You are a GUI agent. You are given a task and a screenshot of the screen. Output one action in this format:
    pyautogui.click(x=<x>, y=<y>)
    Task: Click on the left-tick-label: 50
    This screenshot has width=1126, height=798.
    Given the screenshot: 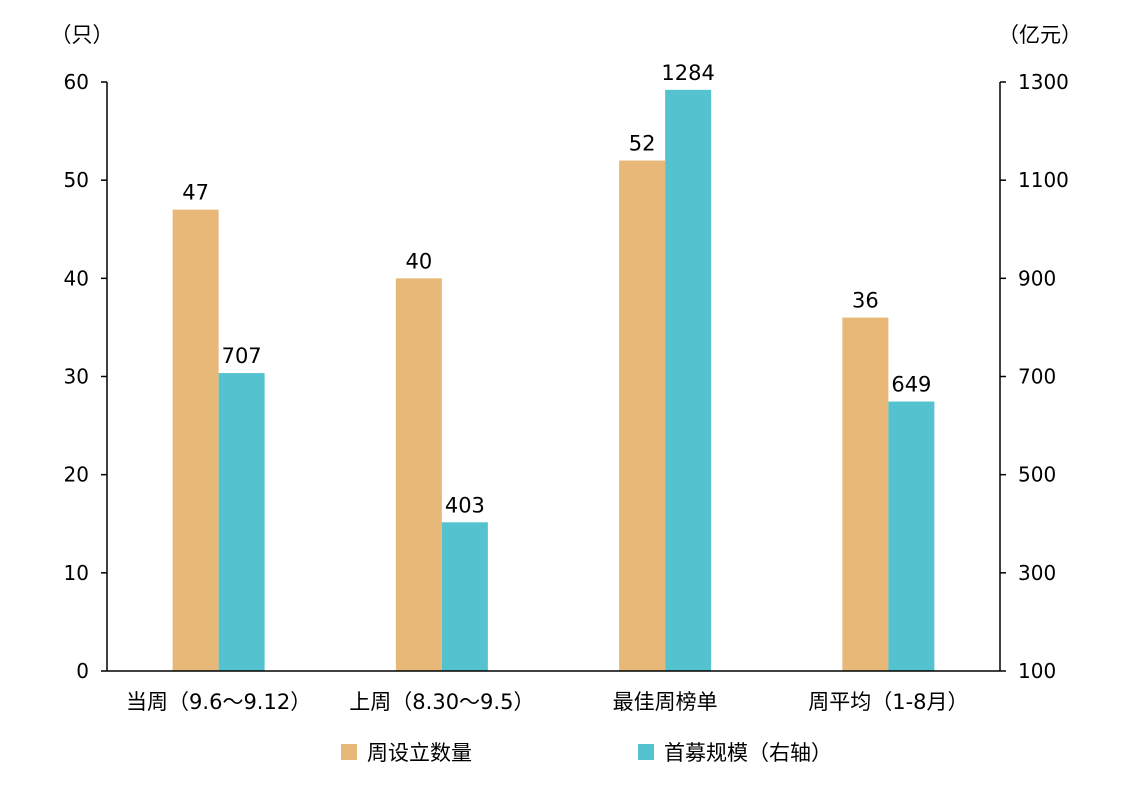 What is the action you would take?
    pyautogui.click(x=76, y=180)
    